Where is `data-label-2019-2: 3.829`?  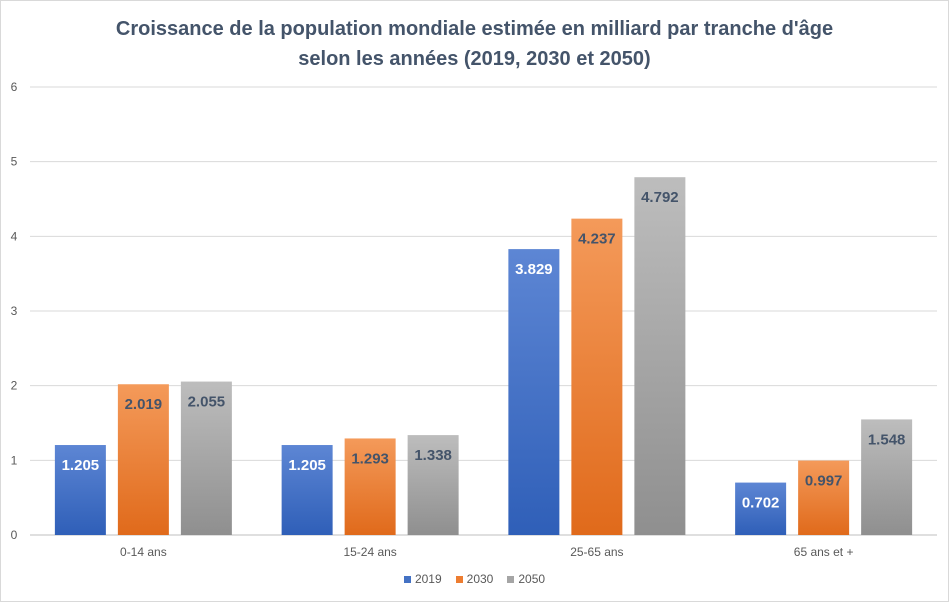
data-label-2019-2: 3.829 is located at coordinates (534, 269).